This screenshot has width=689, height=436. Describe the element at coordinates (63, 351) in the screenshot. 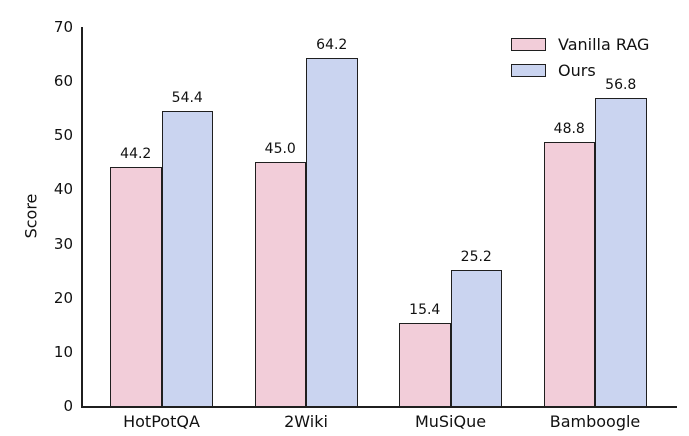

I see `y-tick-10: 10` at that location.